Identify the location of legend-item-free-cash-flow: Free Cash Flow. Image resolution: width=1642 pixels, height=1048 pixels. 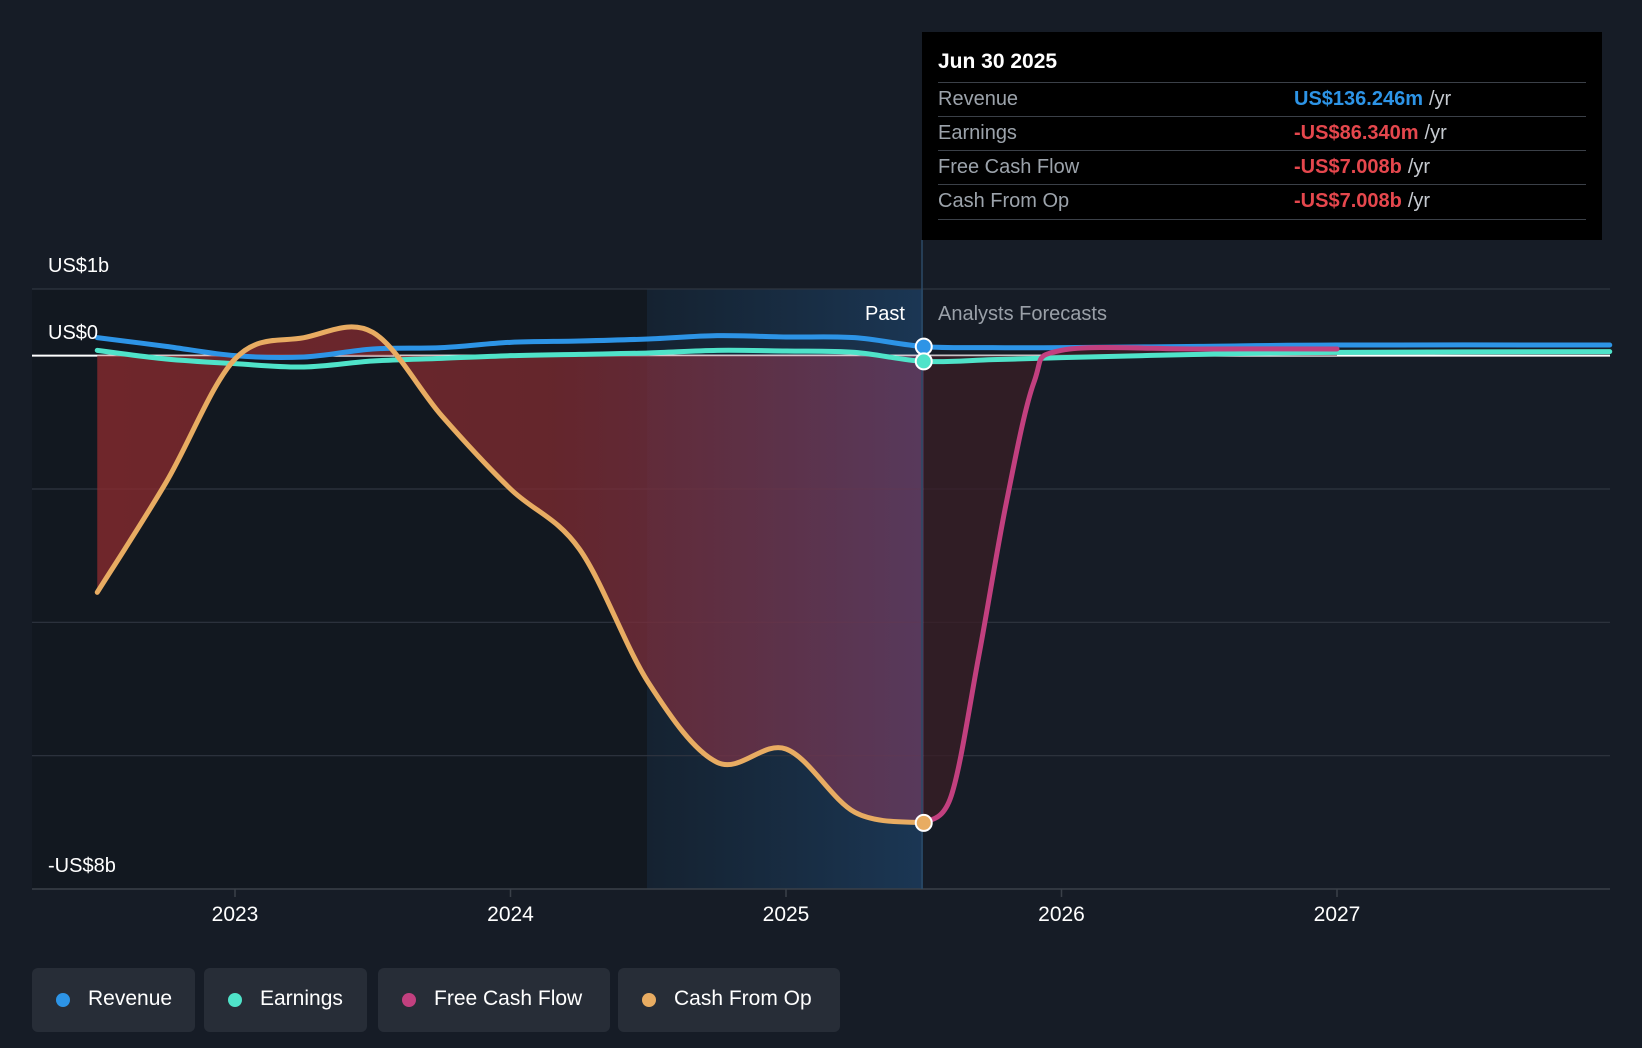
(494, 1000).